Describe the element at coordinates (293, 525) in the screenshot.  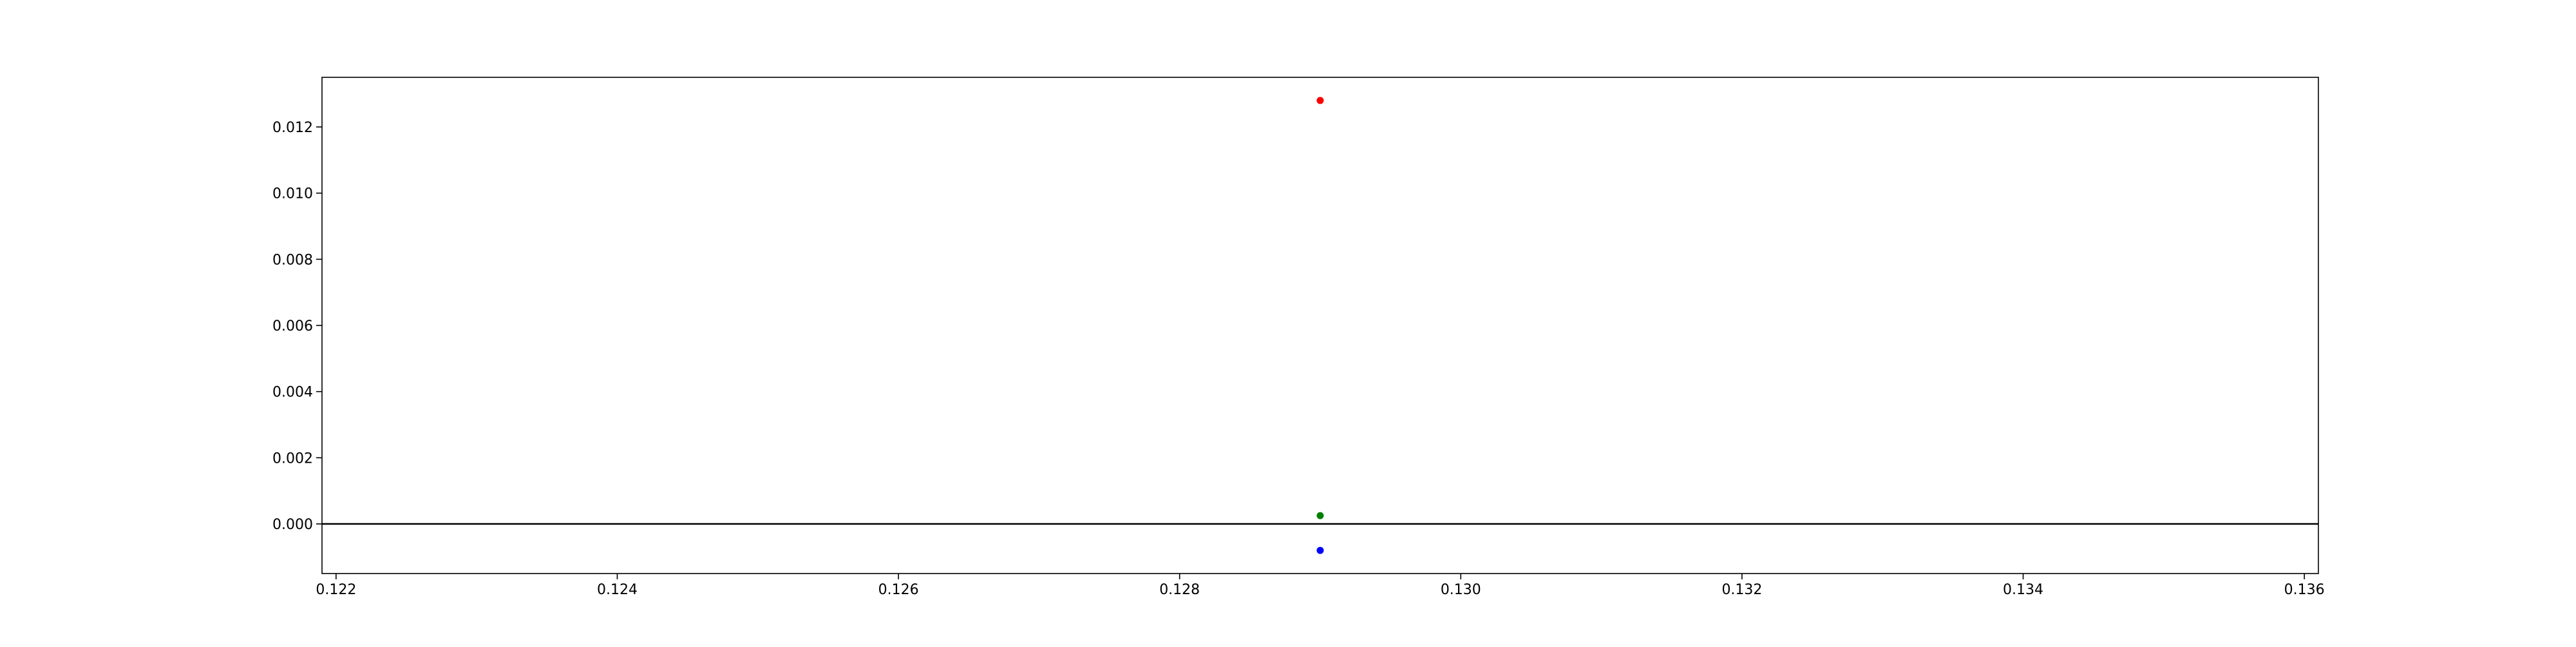
I see `y-tick-label: 0.000` at that location.